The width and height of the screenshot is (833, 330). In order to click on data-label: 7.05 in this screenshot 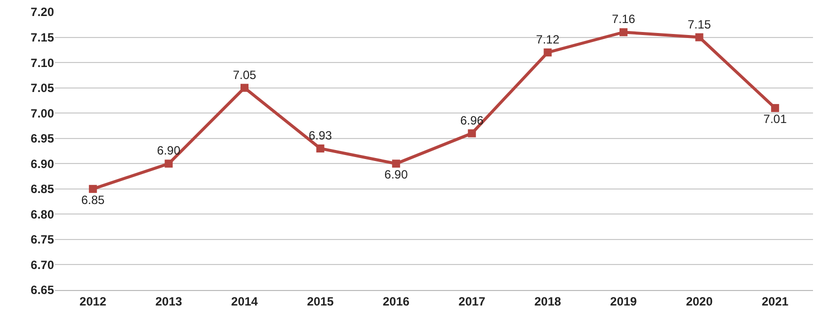, I will do `click(244, 75)`.